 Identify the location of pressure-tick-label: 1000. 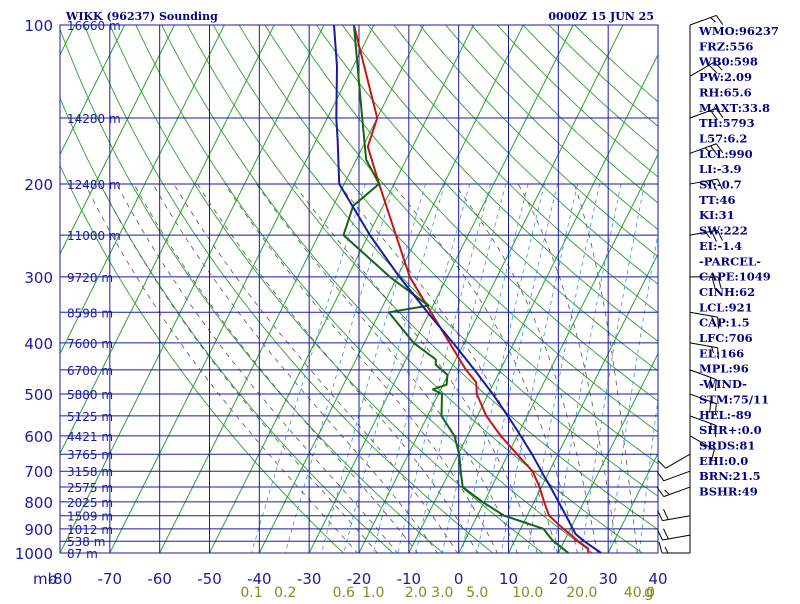
(34, 554).